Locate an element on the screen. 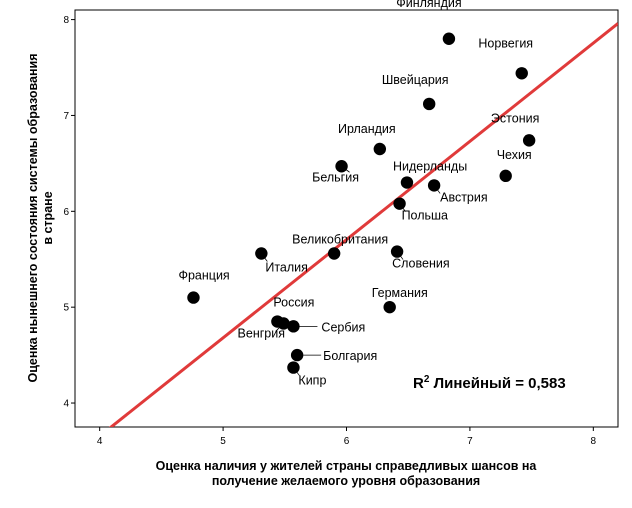  point-label: Словения is located at coordinates (421, 264).